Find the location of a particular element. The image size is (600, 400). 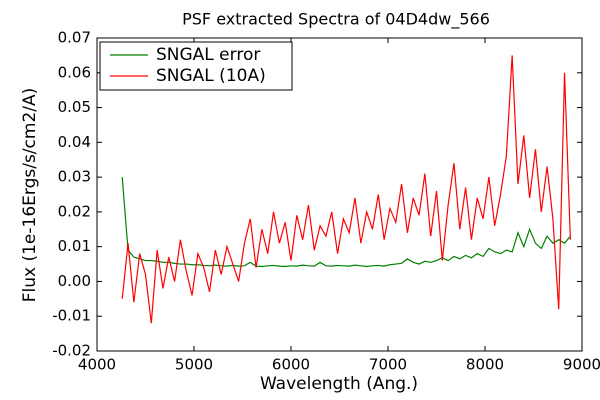

legend-label: SNGAL (10A) is located at coordinates (211, 76).